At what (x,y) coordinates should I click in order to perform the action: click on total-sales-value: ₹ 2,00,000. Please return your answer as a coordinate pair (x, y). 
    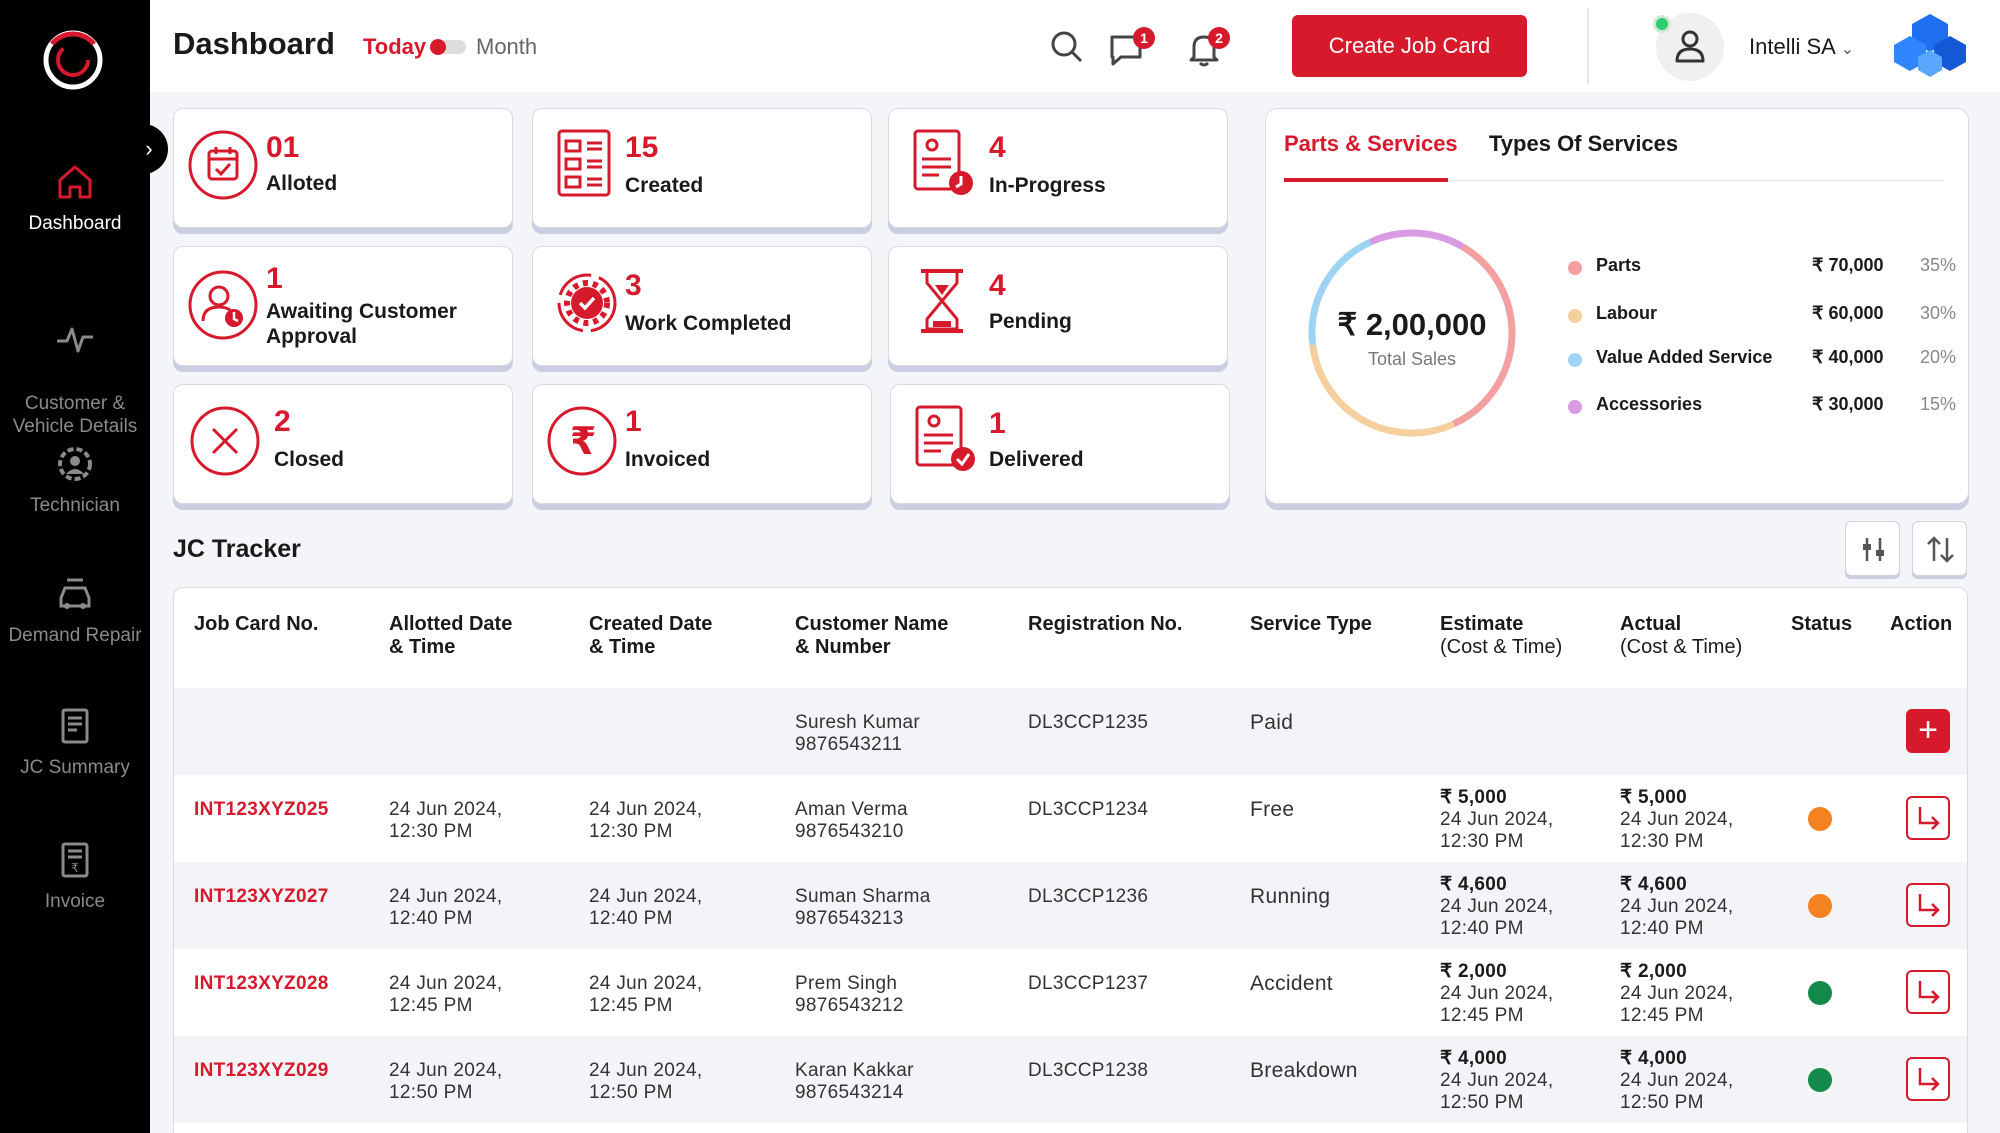
    Looking at the image, I should click on (1412, 324).